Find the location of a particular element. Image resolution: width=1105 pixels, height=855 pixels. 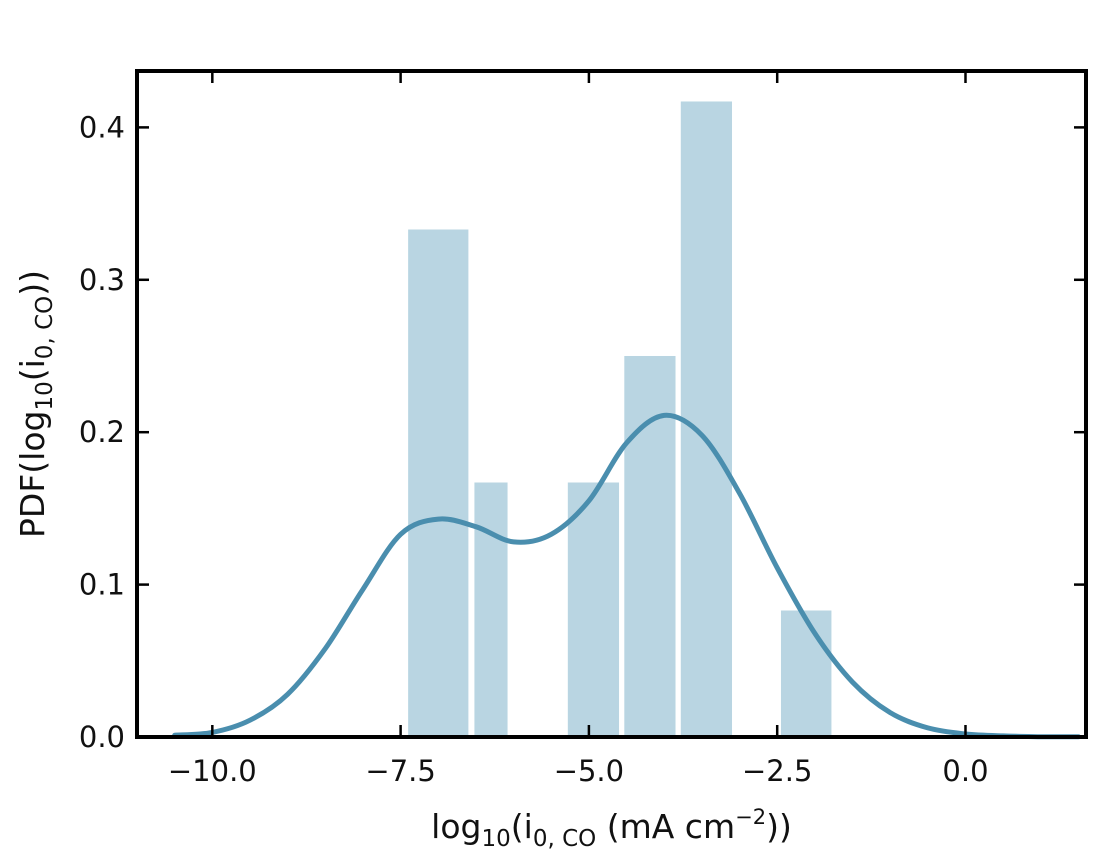

y-axis-title: PDF(log10(i0, CO)) is located at coordinates (35, 404).